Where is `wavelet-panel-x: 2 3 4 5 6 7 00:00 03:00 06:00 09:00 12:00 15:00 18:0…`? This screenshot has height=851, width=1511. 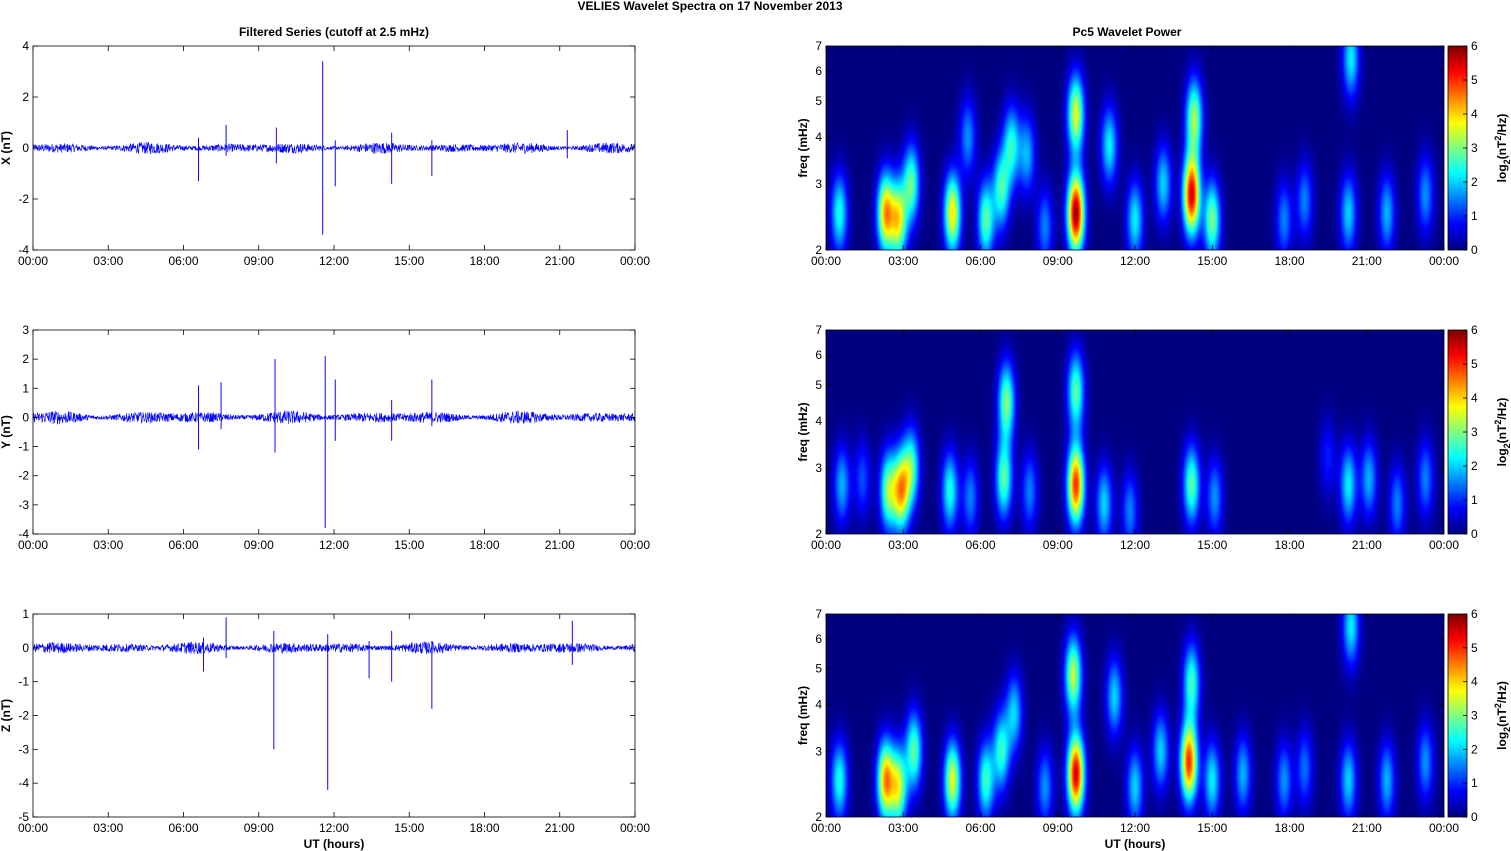
wavelet-panel-x: 2 3 4 5 6 7 00:00 03:00 06:00 09:00 12:00 15:00 18:0… is located at coordinates (1153, 153).